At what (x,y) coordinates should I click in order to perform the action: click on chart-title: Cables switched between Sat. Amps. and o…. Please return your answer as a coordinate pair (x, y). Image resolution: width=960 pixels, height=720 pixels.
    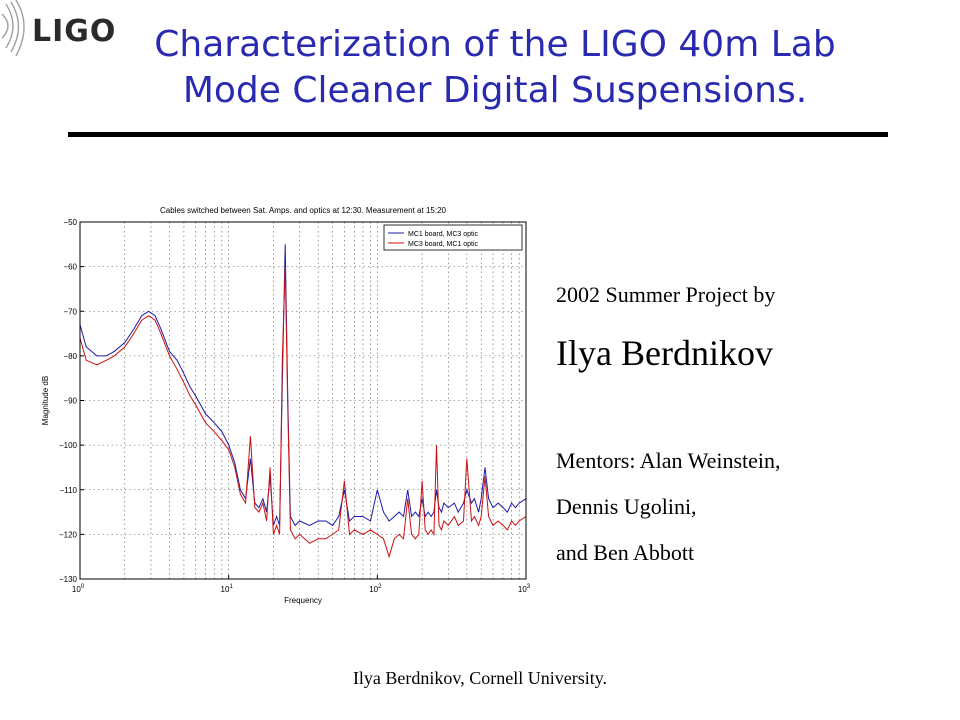
    Looking at the image, I should click on (303, 210).